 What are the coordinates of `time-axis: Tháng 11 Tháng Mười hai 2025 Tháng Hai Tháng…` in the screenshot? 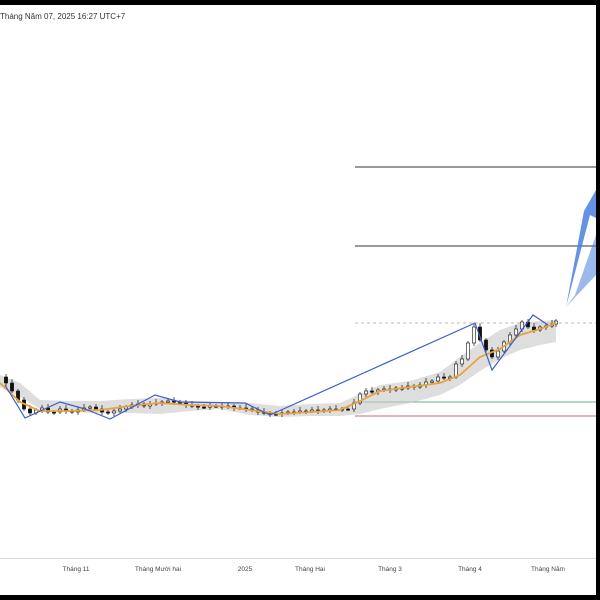 It's located at (298, 576).